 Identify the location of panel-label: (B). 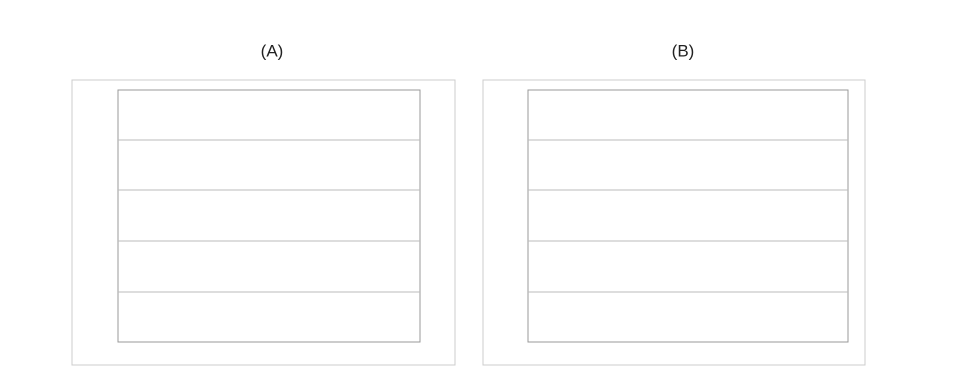
(683, 50).